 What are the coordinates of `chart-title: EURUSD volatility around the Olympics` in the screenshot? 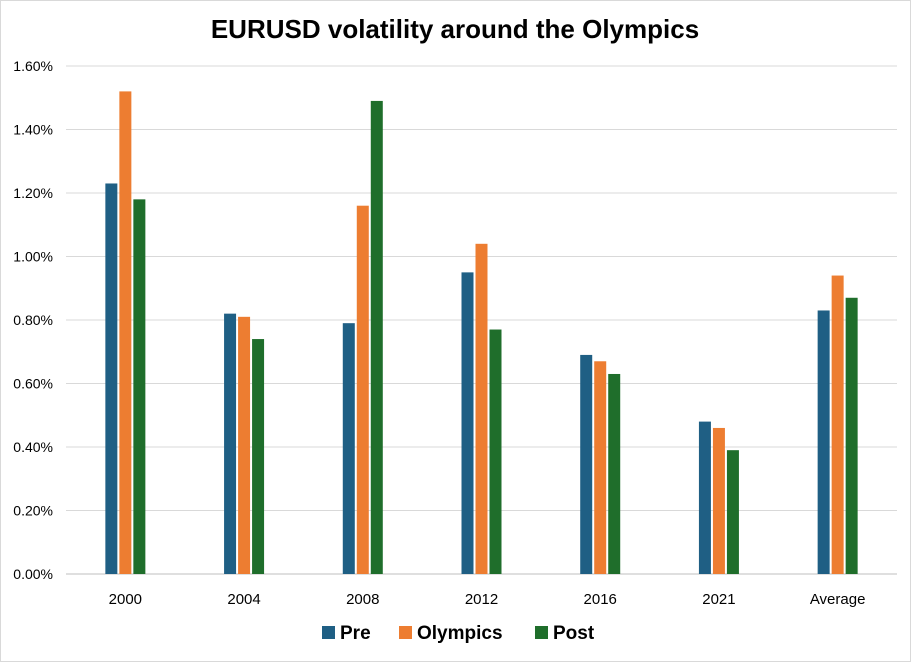 It's located at (455, 29).